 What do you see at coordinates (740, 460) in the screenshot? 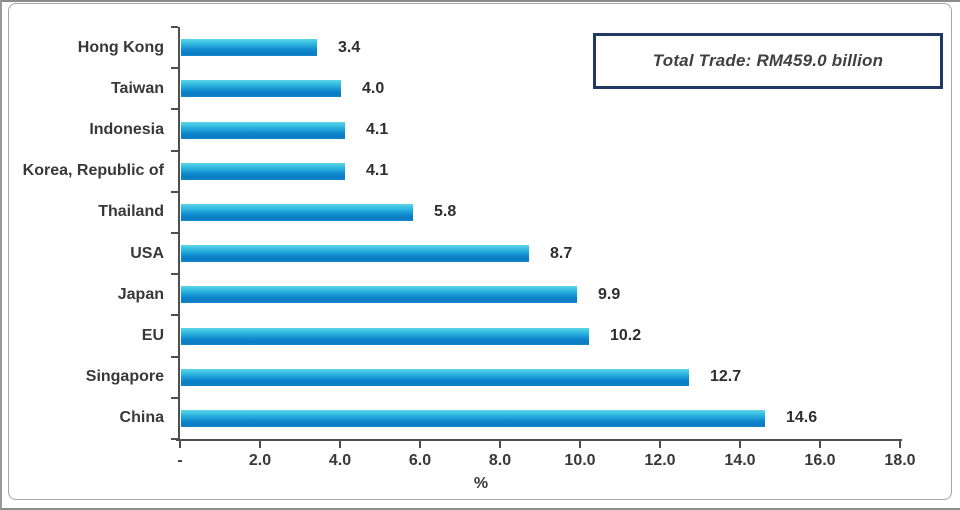
I see `x-axis-tick-label: 14.0` at bounding box center [740, 460].